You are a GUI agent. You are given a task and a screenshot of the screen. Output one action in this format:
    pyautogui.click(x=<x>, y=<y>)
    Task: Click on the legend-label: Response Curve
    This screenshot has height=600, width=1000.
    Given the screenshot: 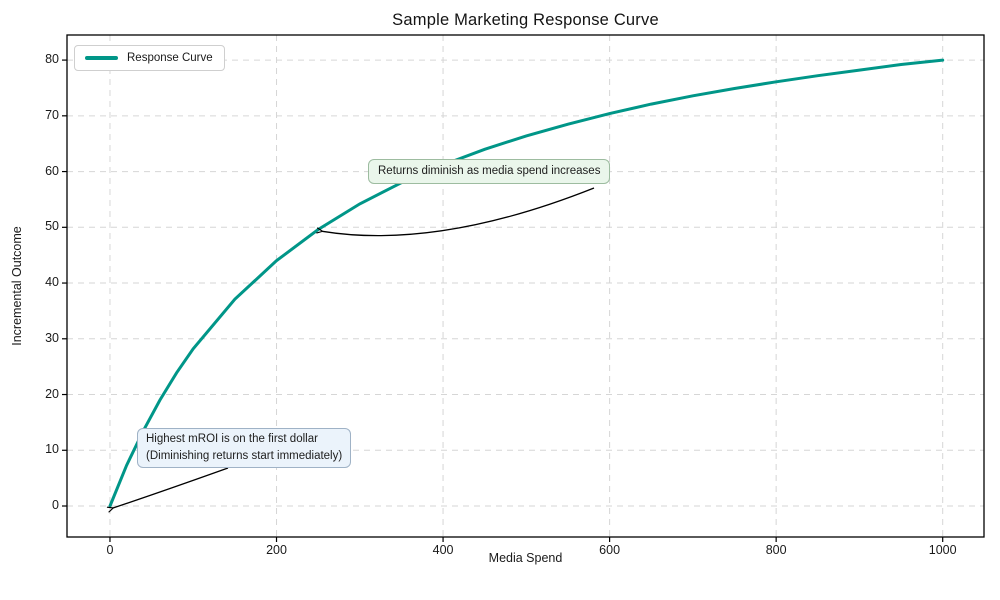 What is the action you would take?
    pyautogui.click(x=170, y=58)
    